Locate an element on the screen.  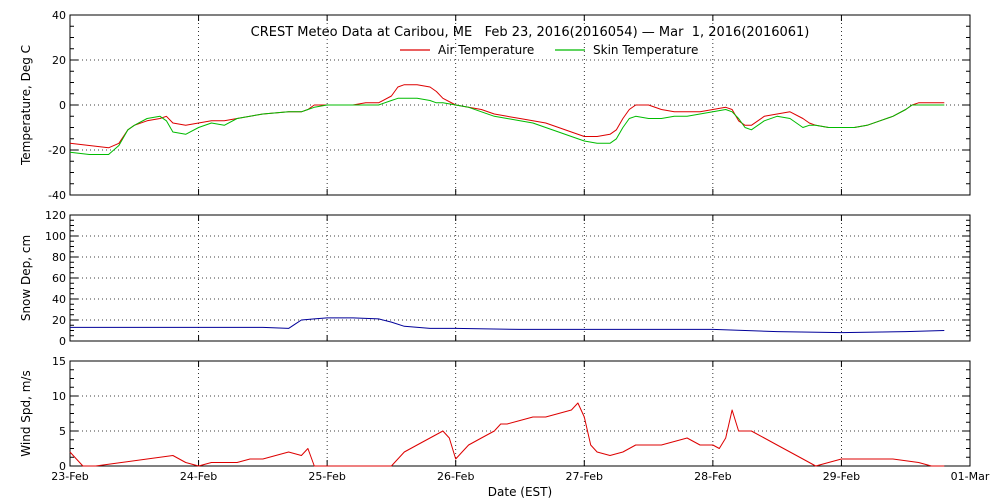
y-tick-label: 15 is located at coordinates (59, 361).